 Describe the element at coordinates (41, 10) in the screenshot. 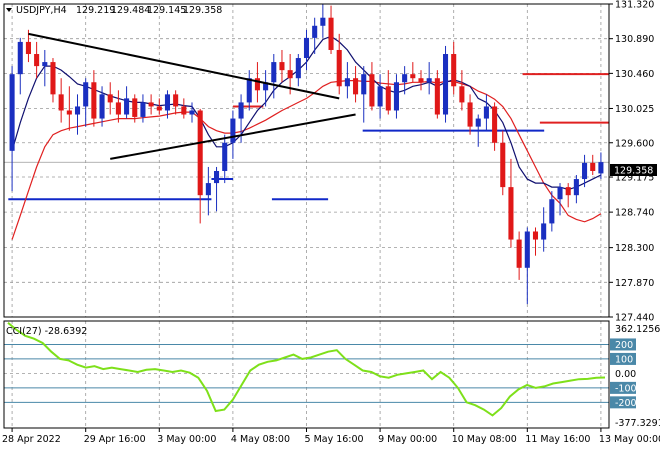

I see `chart-title: USDJPY,H4` at that location.